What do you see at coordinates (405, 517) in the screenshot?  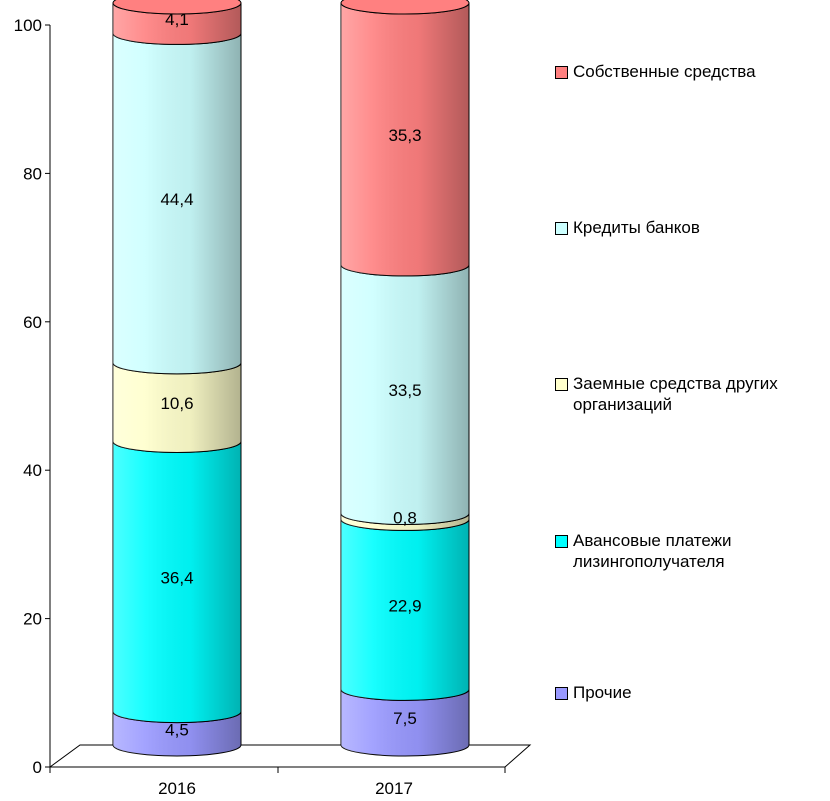 I see `data-label: 0,8` at bounding box center [405, 517].